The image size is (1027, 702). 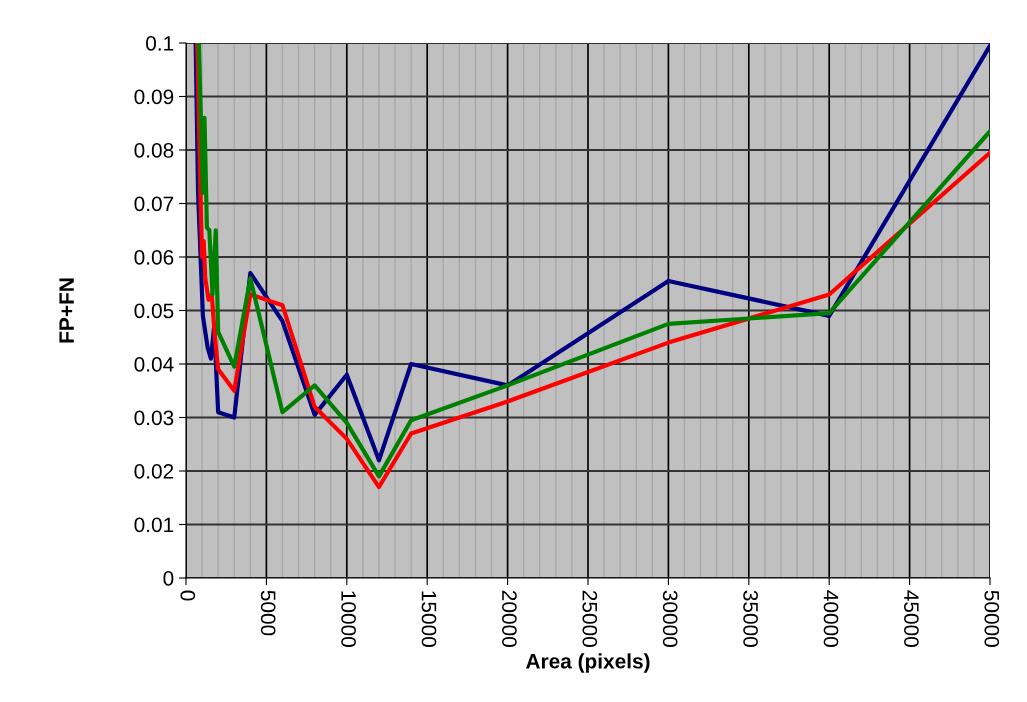 I want to click on x-tick-label: 25000, so click(x=590, y=618).